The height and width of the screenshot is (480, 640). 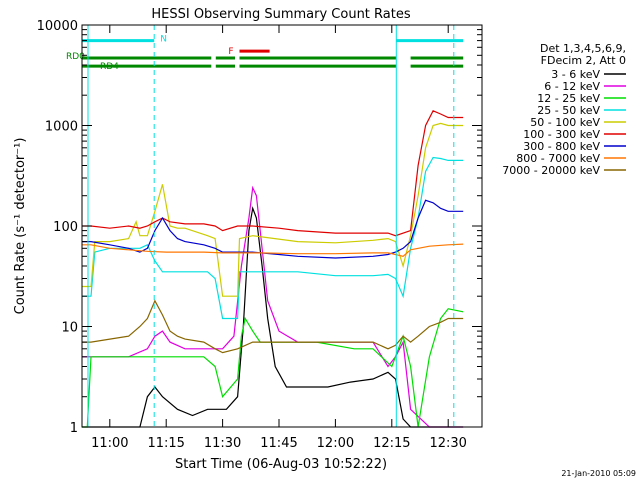 What do you see at coordinates (335, 443) in the screenshot?
I see `x-tick-label: 12:00` at bounding box center [335, 443].